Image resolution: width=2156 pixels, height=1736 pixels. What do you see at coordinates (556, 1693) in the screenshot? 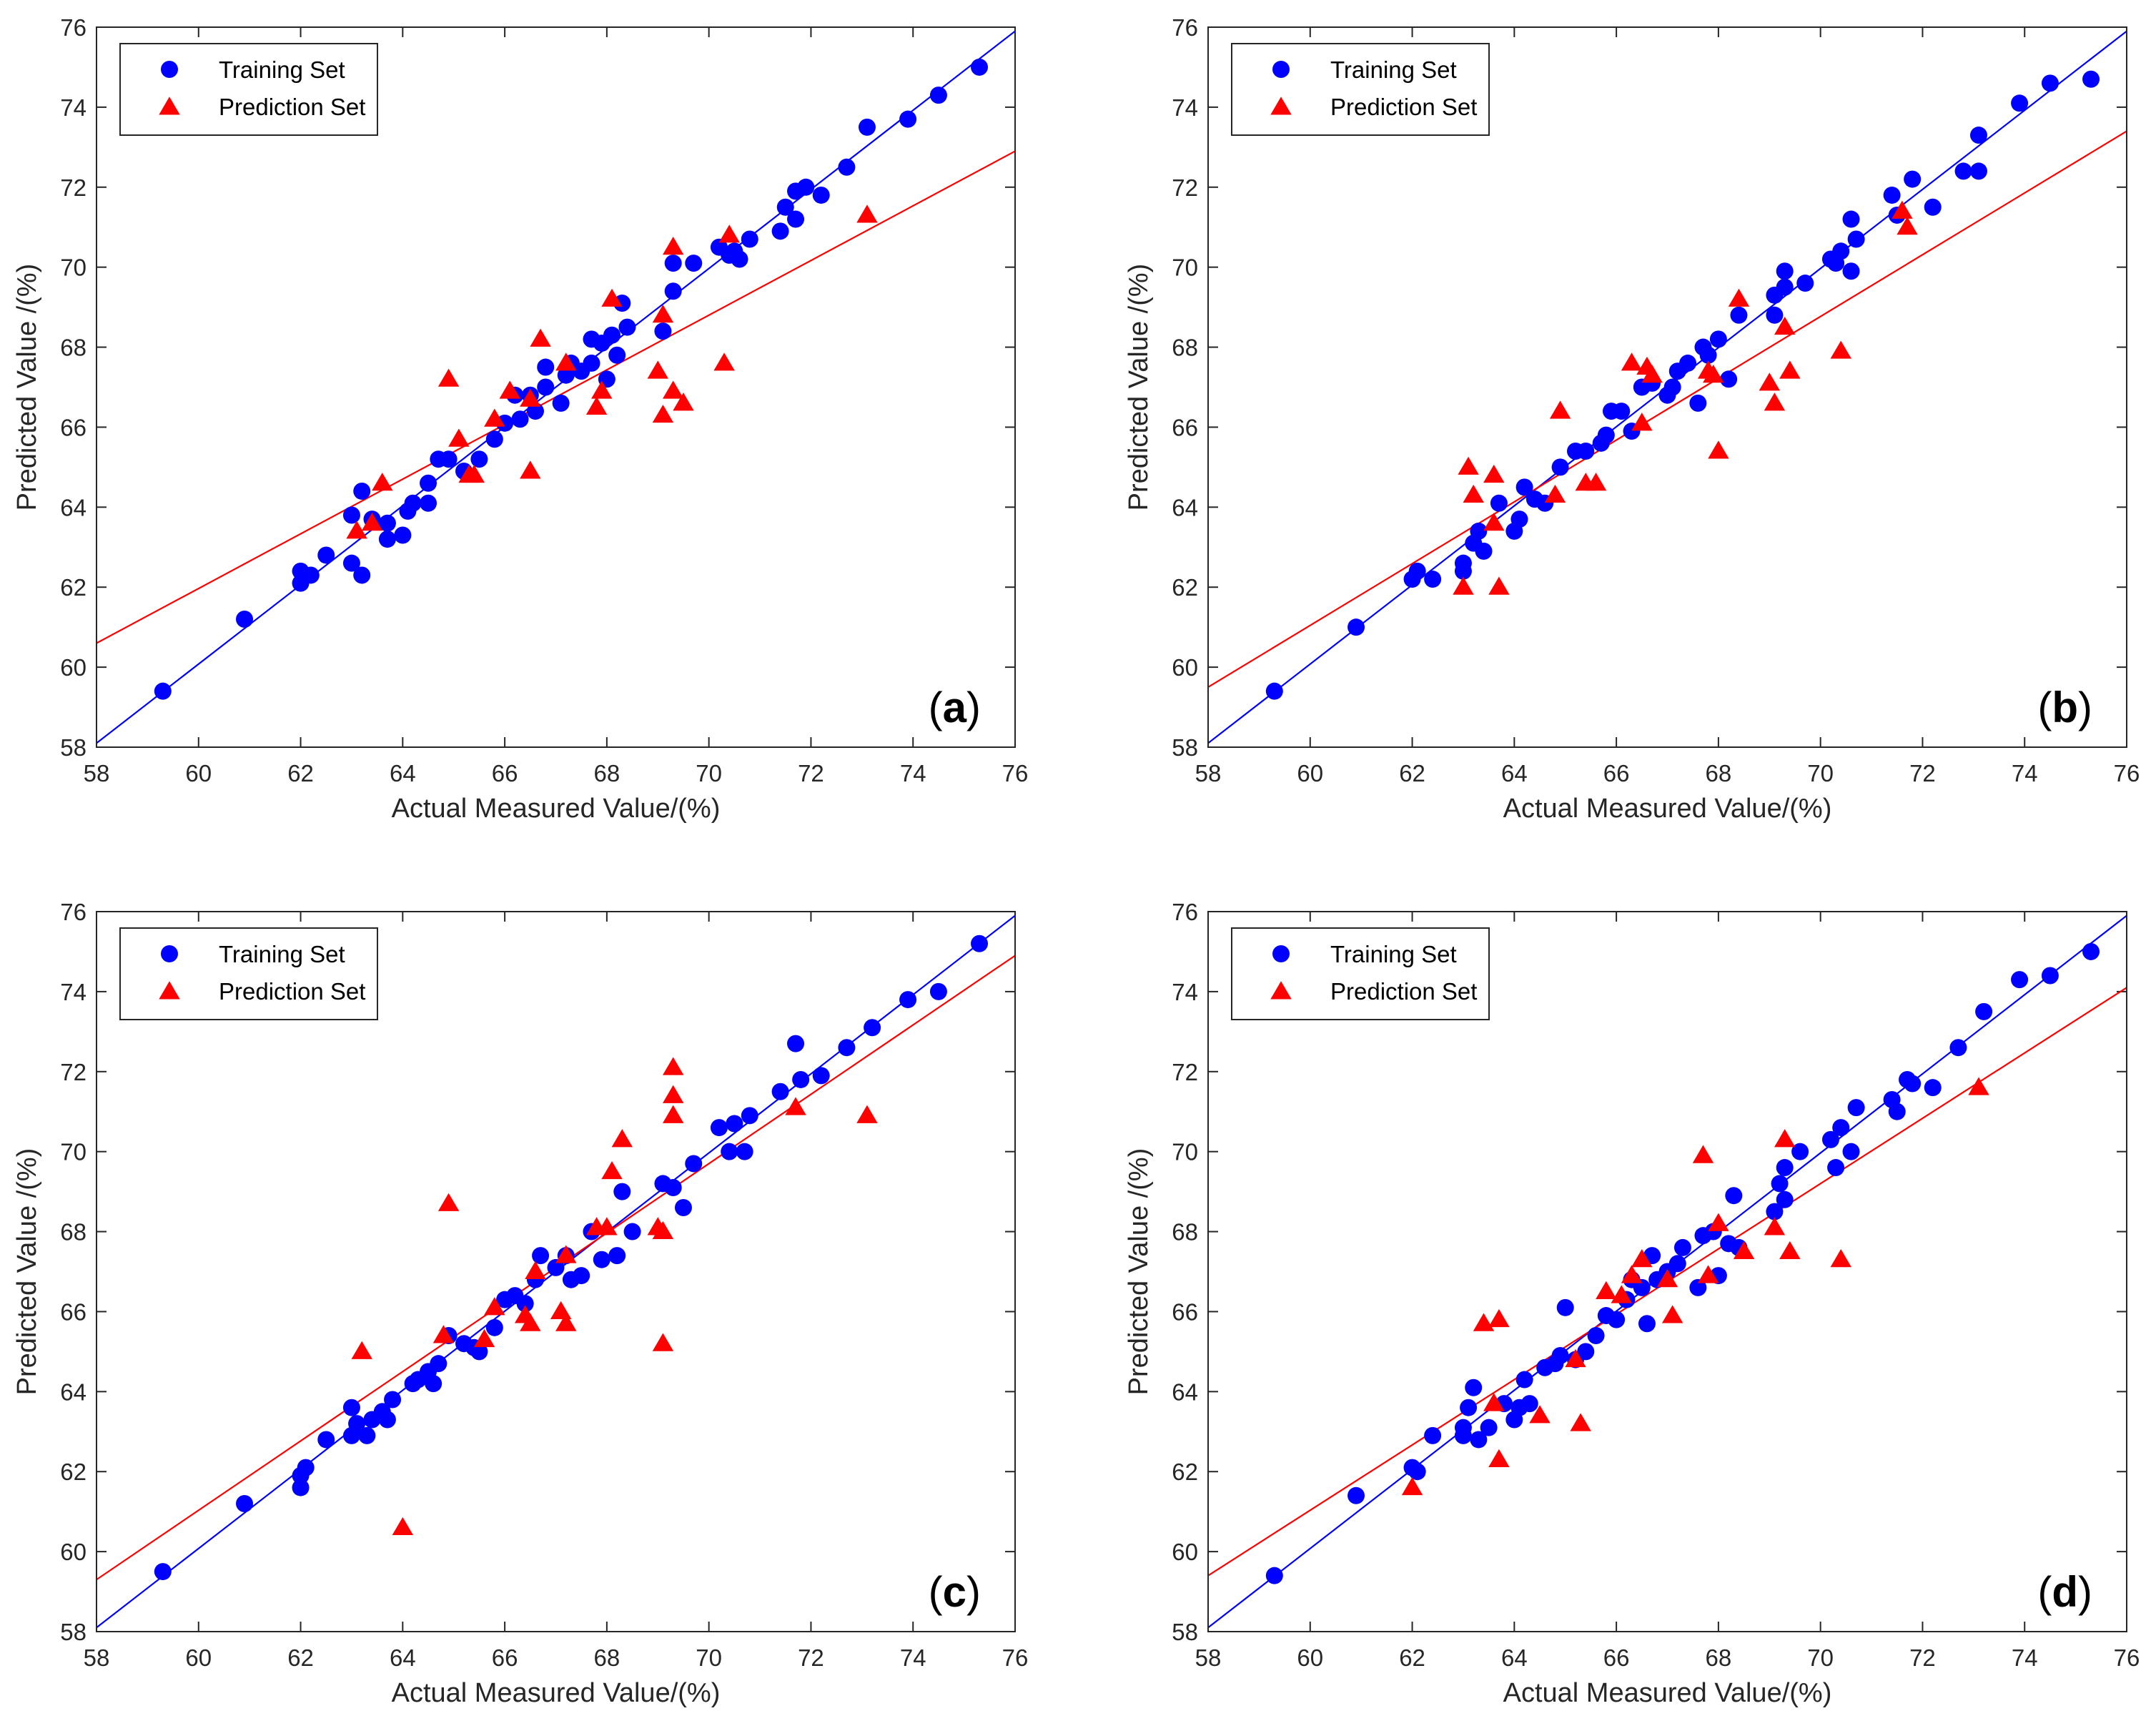
I see `x-axis-label: Actual Measured Value/(%)` at bounding box center [556, 1693].